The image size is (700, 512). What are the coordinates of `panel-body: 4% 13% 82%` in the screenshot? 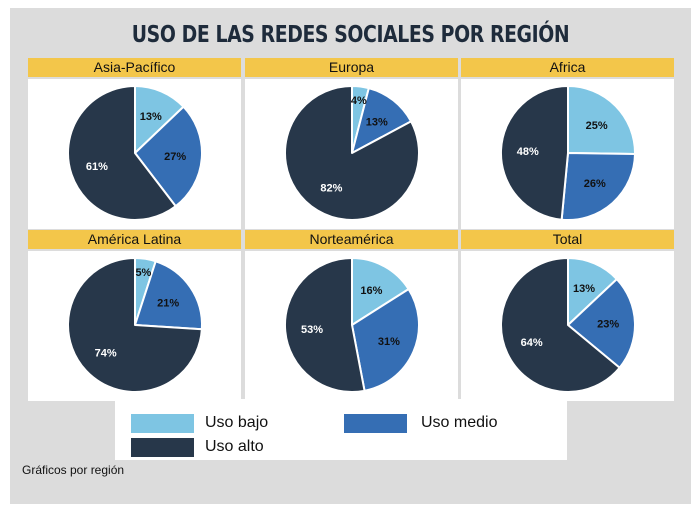 It's located at (351, 154).